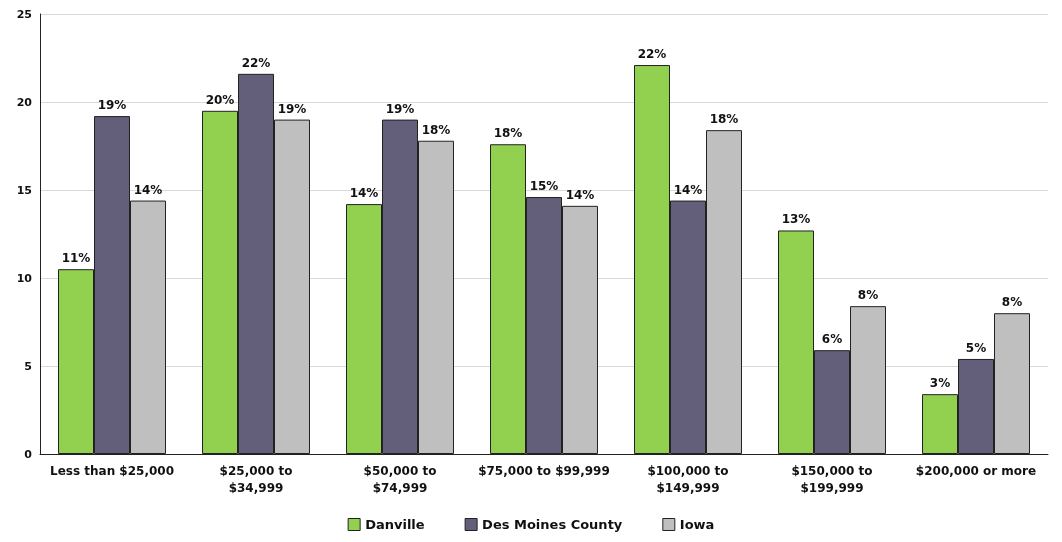 This screenshot has height=542, width=1062. What do you see at coordinates (552, 524) in the screenshot?
I see `legend-label: Des Moines County` at bounding box center [552, 524].